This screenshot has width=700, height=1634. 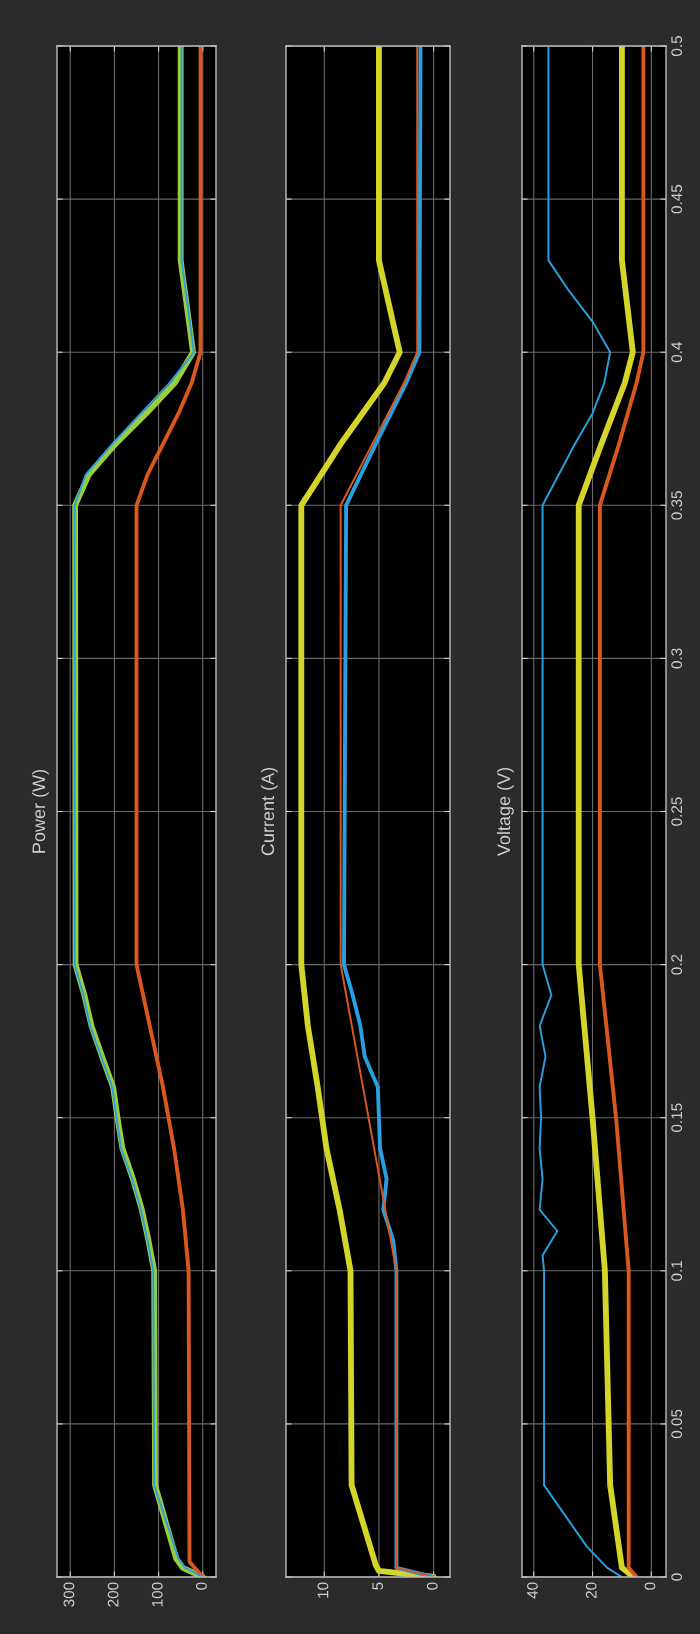 I want to click on y-tick-label: 0.05, so click(x=677, y=1424).